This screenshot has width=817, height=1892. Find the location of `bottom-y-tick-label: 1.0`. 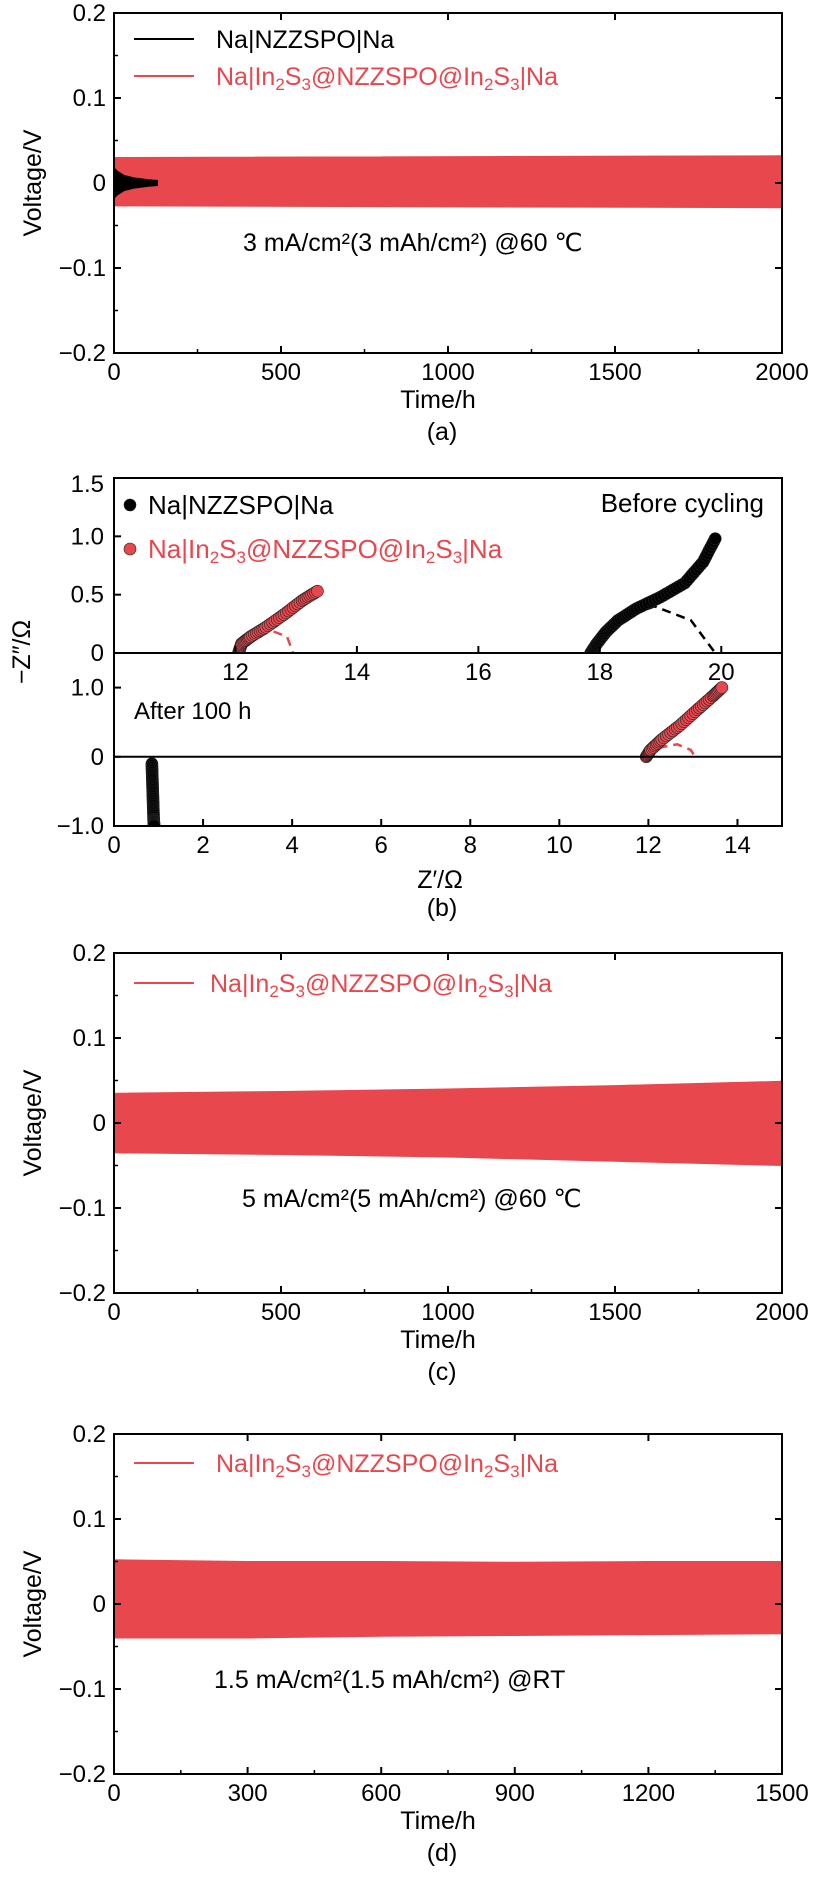

bottom-y-tick-label: 1.0 is located at coordinates (87, 688).